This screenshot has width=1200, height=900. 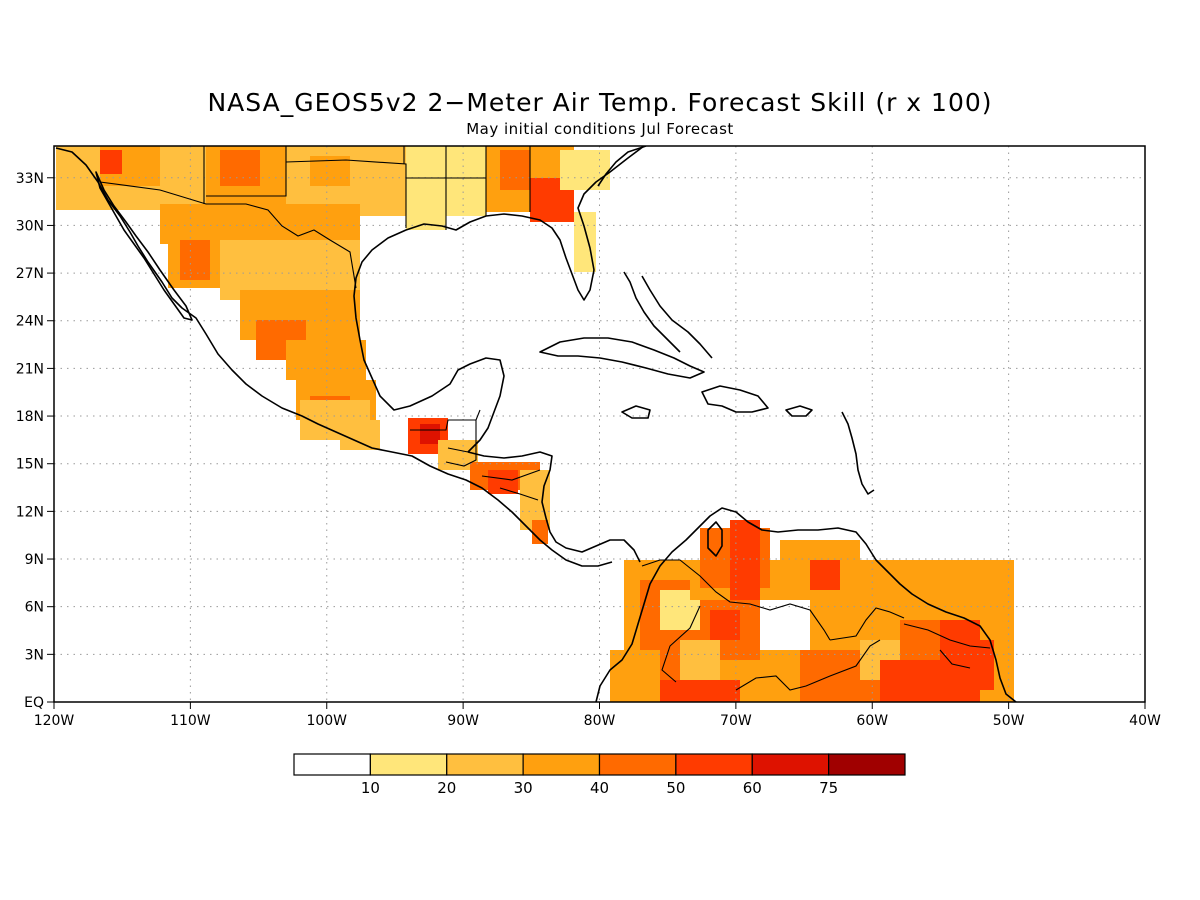 I want to click on y-tick-label: EQ, so click(x=34, y=703).